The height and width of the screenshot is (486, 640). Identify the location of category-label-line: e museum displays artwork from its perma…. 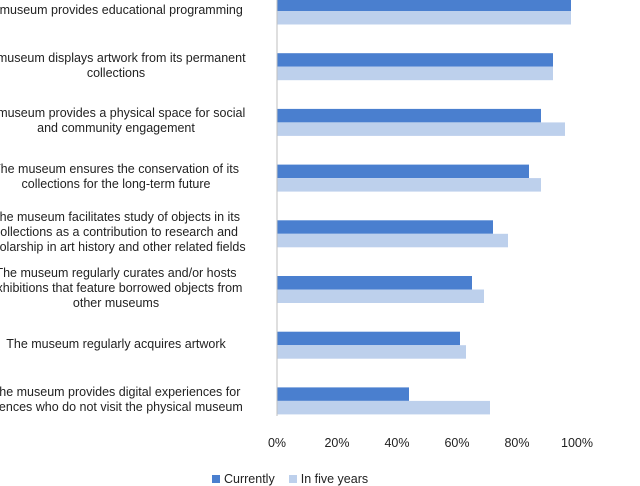
(123, 57).